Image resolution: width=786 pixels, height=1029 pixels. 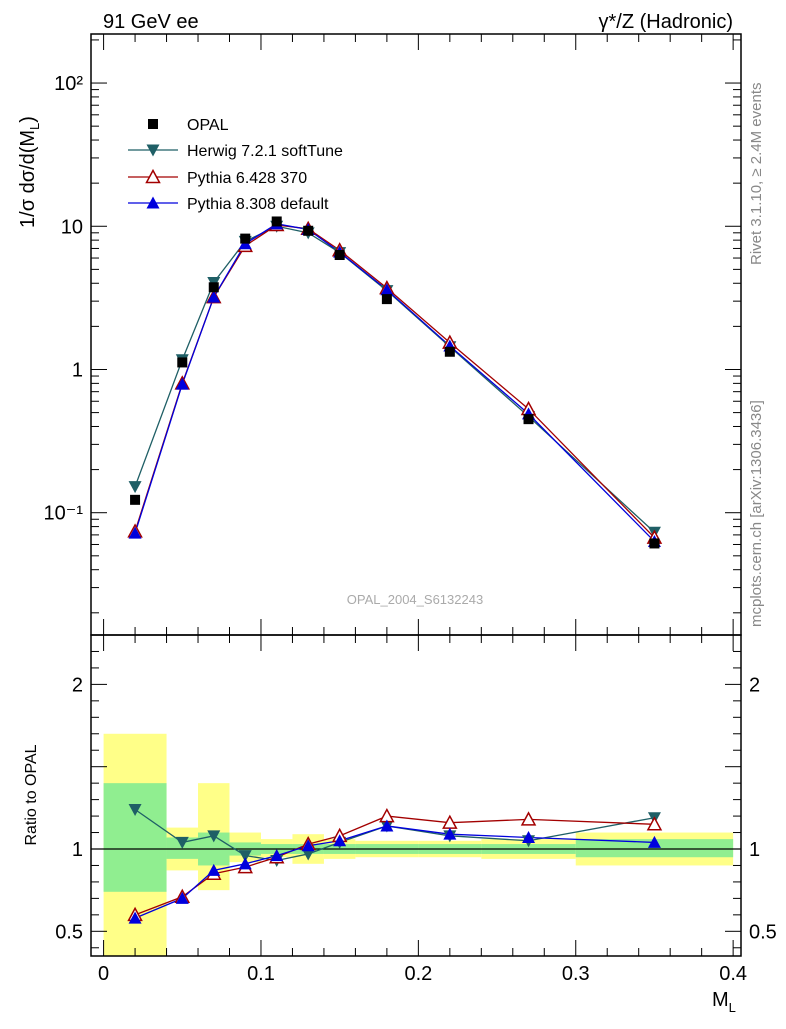 I want to click on main-y-axis-label-text: 1/σ dσ/d(M, so click(x=28, y=179).